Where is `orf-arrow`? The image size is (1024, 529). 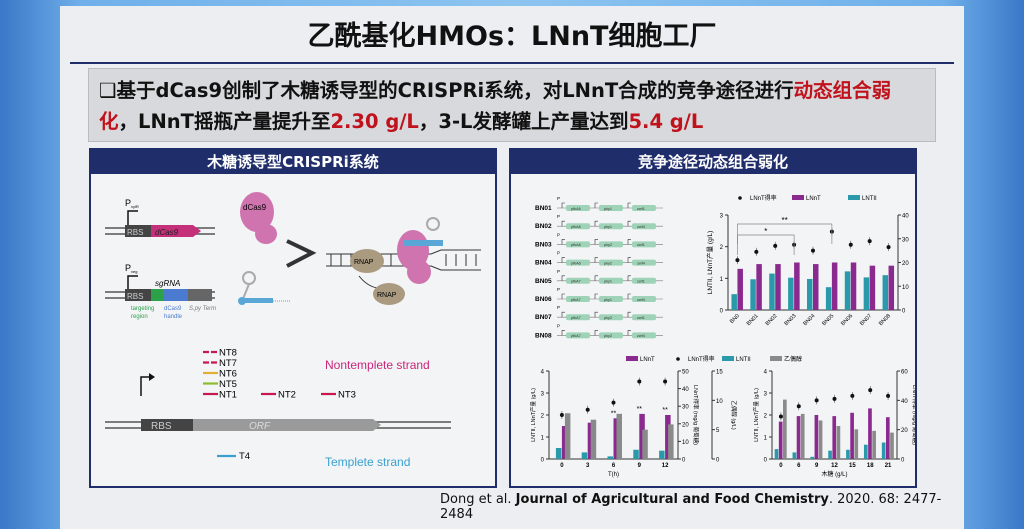 orf-arrow is located at coordinates (287, 425).